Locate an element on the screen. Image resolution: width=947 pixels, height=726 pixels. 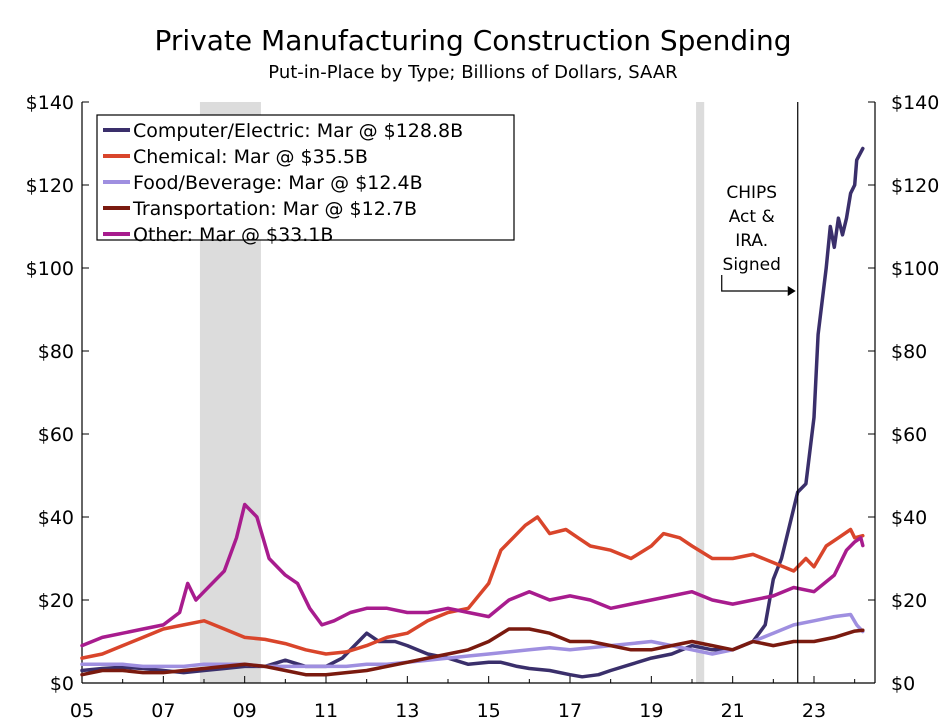
x-tick-label: 11 is located at coordinates (326, 711).